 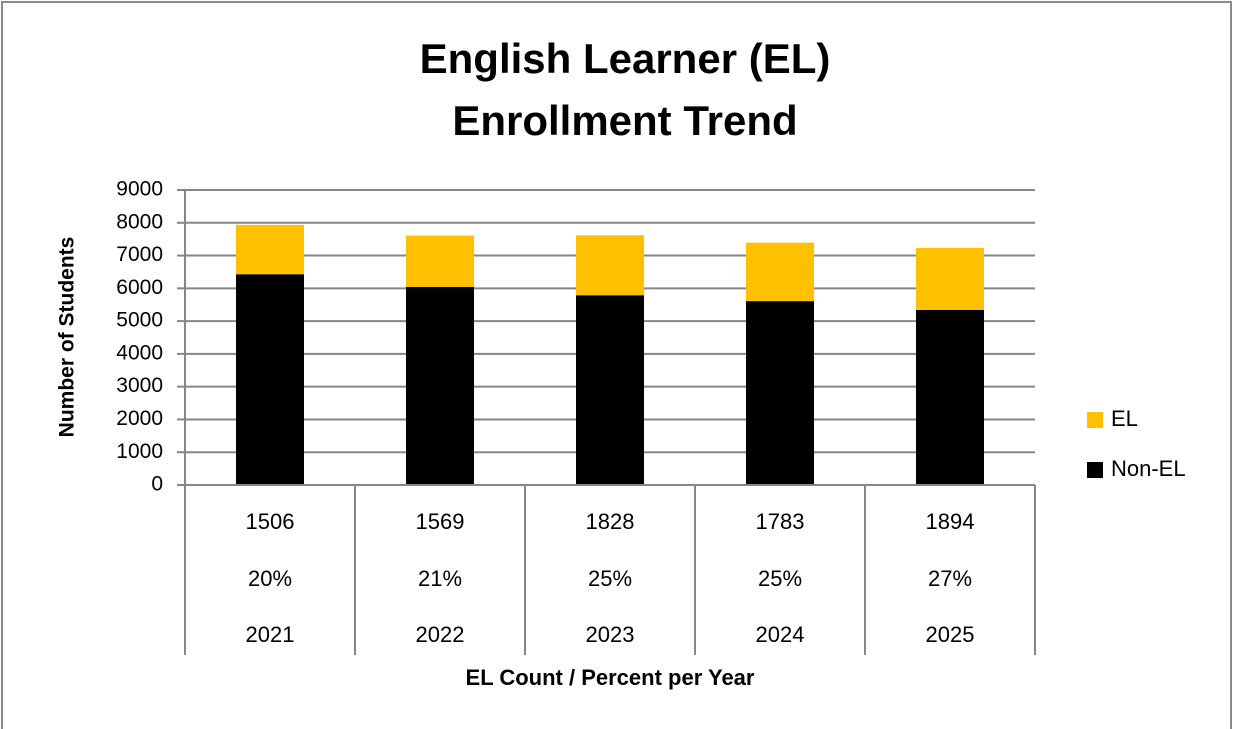 I want to click on el-count-label: 1506, so click(x=270, y=521).